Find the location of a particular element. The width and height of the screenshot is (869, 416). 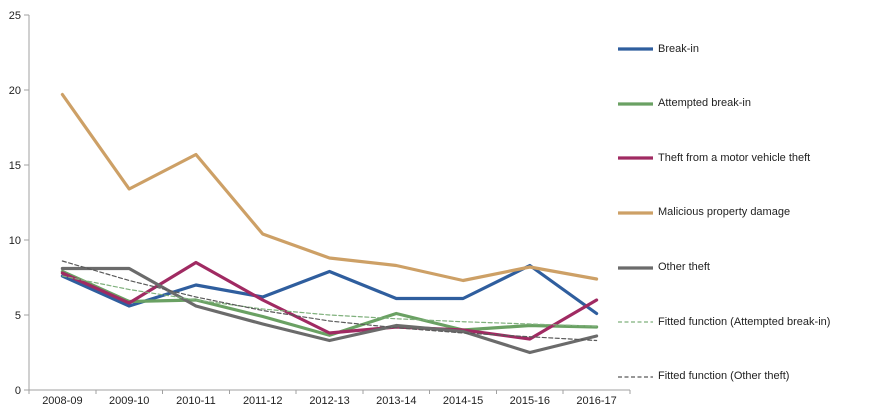

y-tick-label: 15 is located at coordinates (15, 166).